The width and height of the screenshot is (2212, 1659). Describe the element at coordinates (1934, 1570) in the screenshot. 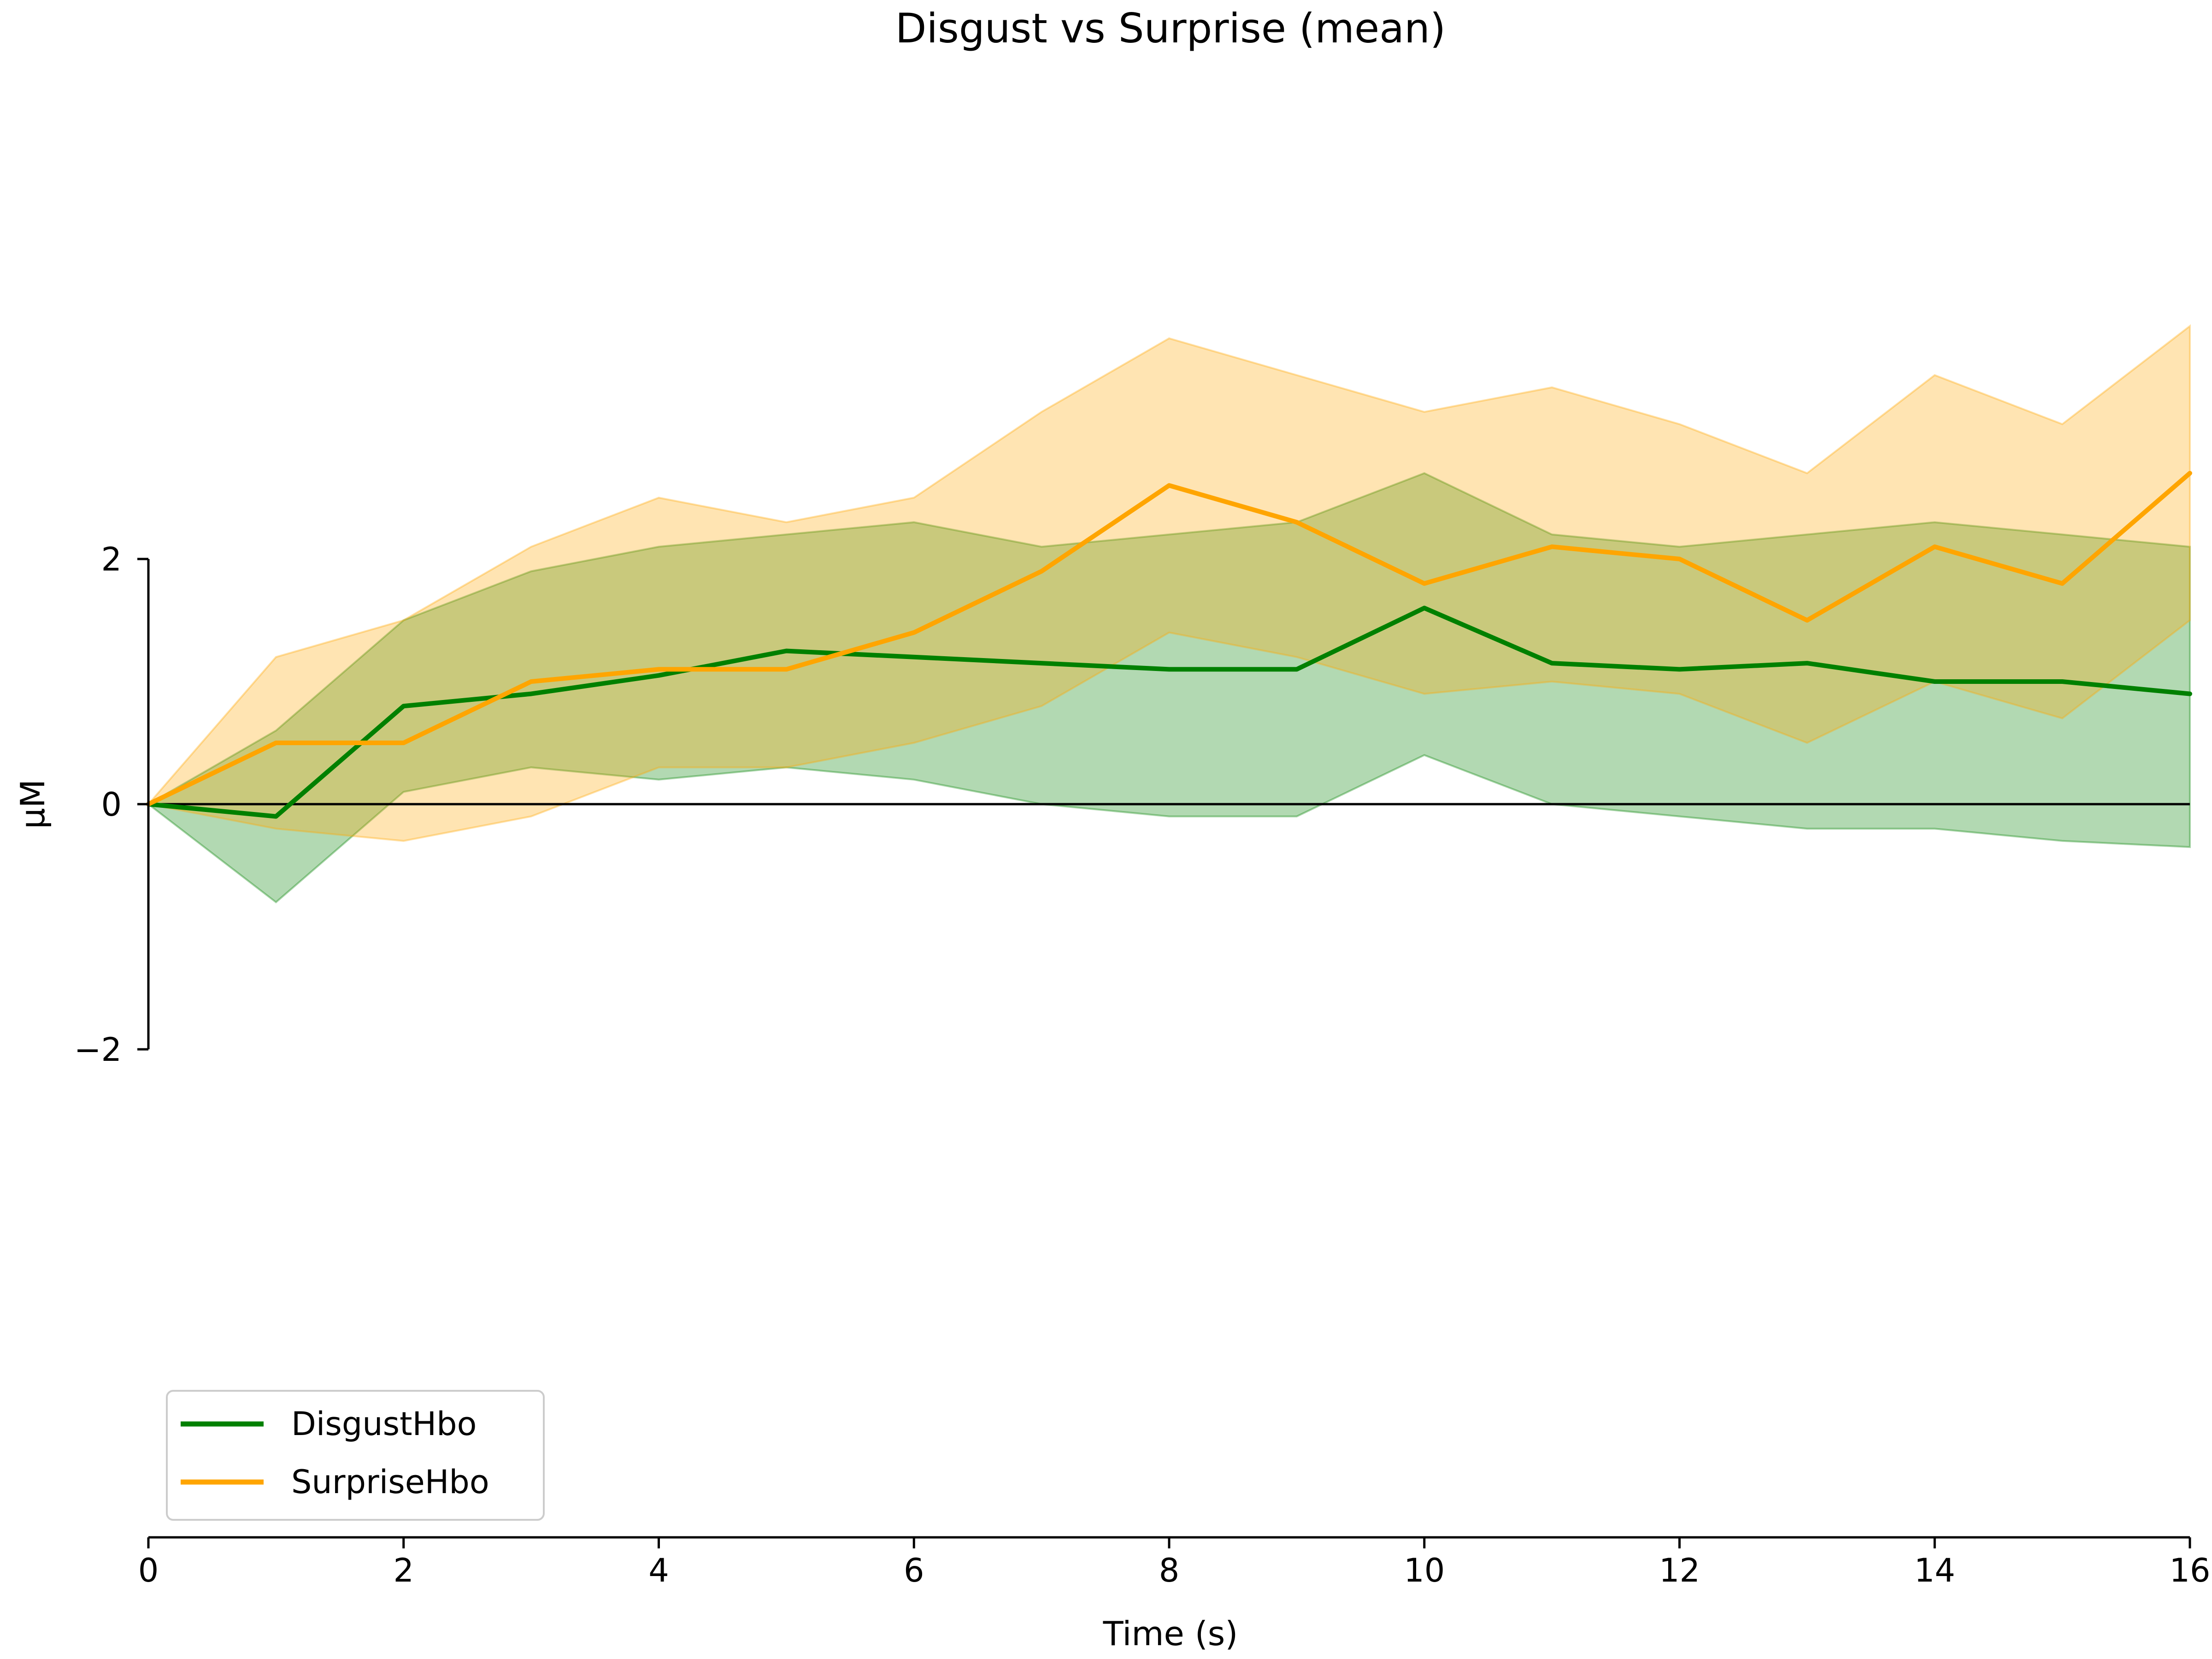

I see `x-tick-label: 14` at that location.